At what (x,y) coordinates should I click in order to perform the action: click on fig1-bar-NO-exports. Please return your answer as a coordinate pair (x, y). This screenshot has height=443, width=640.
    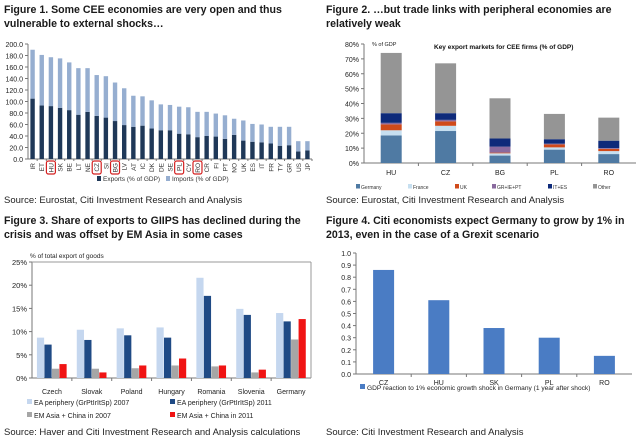
    Looking at the image, I should click on (234, 146).